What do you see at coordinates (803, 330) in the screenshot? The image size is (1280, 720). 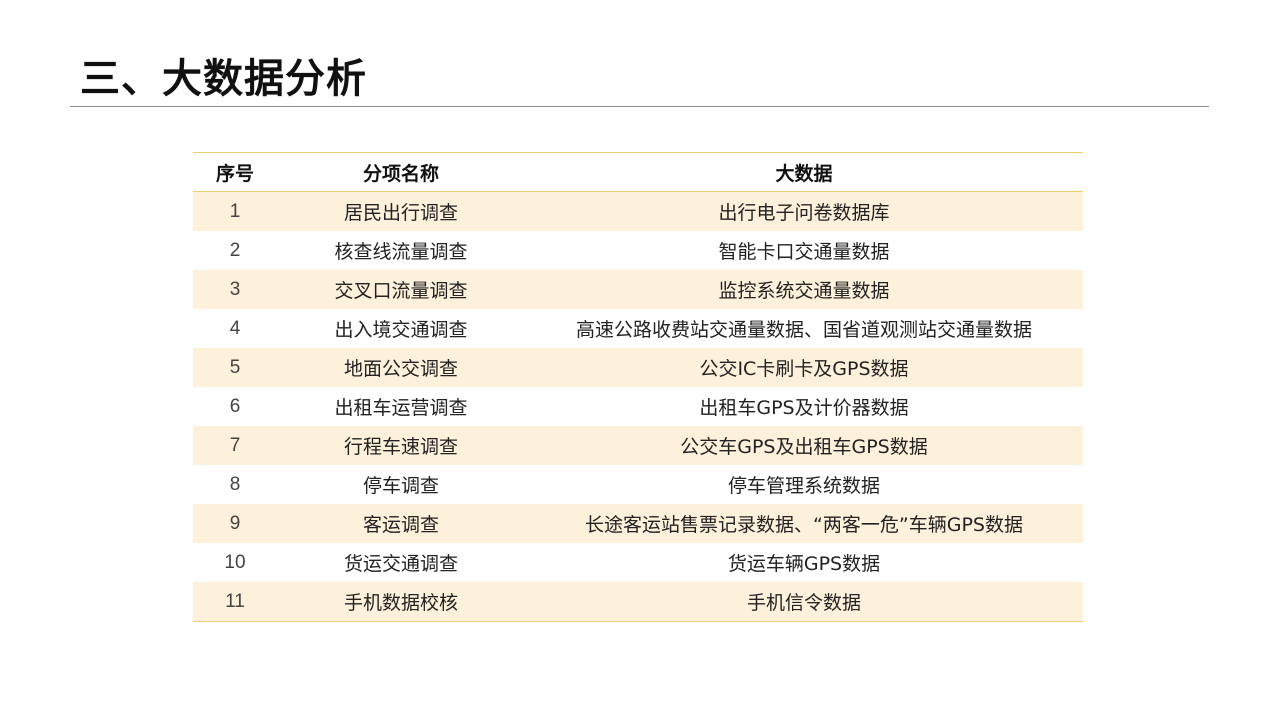 I see `data-source: 高速公路收费站交通量数据、国省道观测站交通量数据` at bounding box center [803, 330].